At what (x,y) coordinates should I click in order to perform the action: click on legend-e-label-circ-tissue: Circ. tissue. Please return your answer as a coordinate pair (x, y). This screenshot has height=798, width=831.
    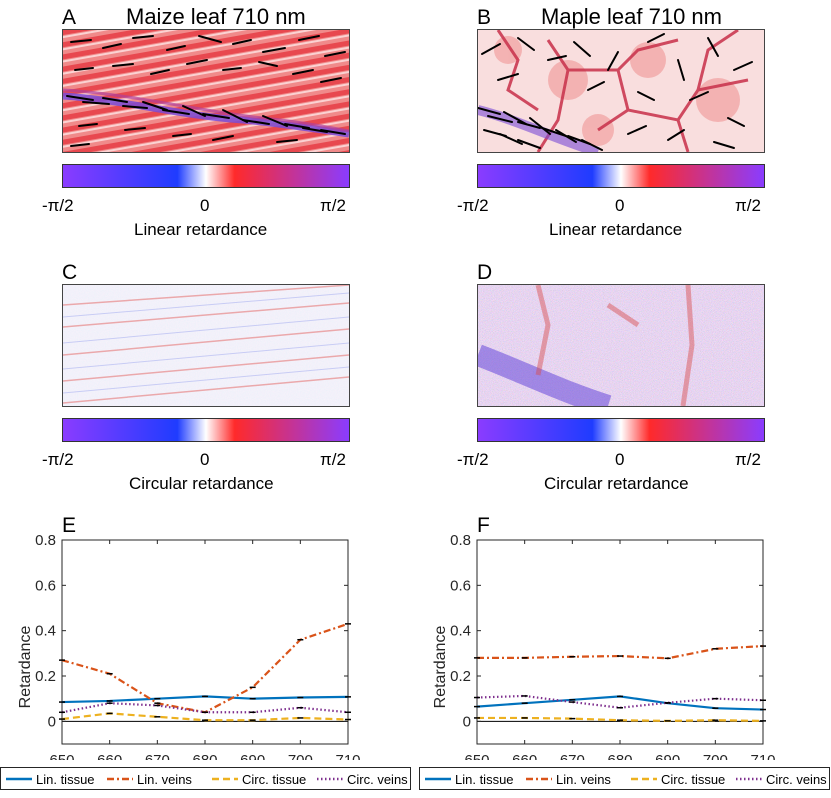
    Looking at the image, I should click on (274, 779).